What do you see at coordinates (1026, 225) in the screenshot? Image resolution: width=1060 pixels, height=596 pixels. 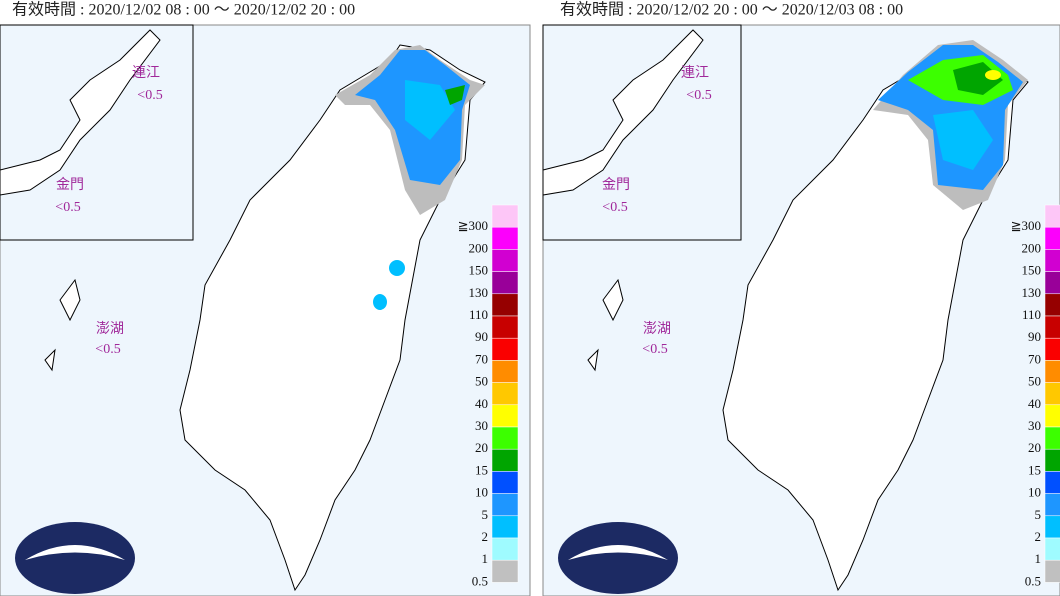 I see `legend-label: ≧300` at bounding box center [1026, 225].